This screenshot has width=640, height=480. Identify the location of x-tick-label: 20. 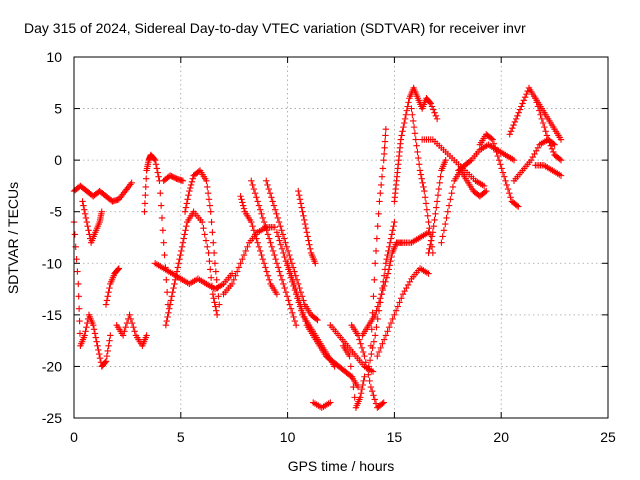
(501, 437).